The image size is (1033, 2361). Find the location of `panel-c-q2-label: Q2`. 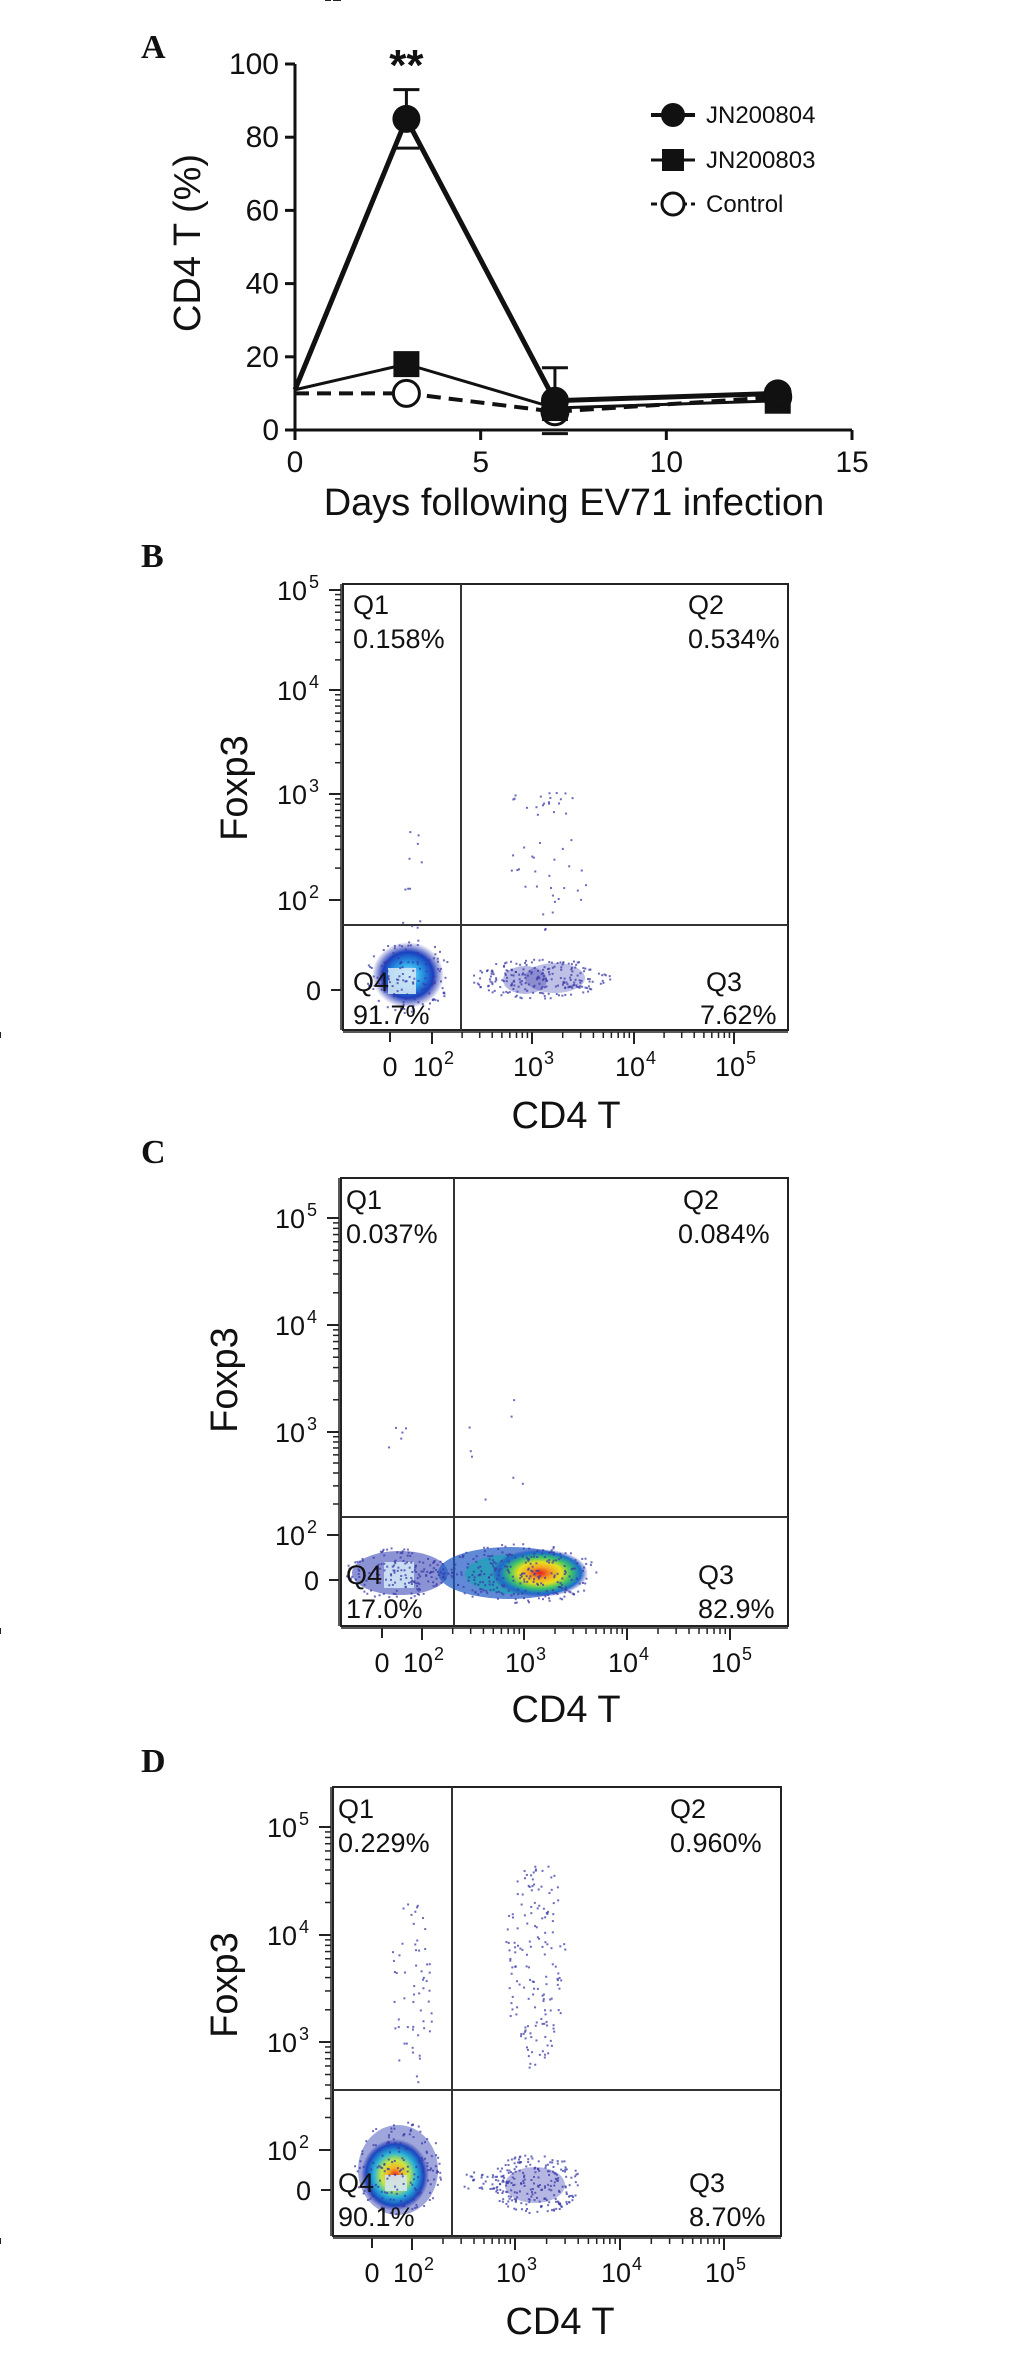

panel-c-q2-label: Q2 is located at coordinates (701, 1200).